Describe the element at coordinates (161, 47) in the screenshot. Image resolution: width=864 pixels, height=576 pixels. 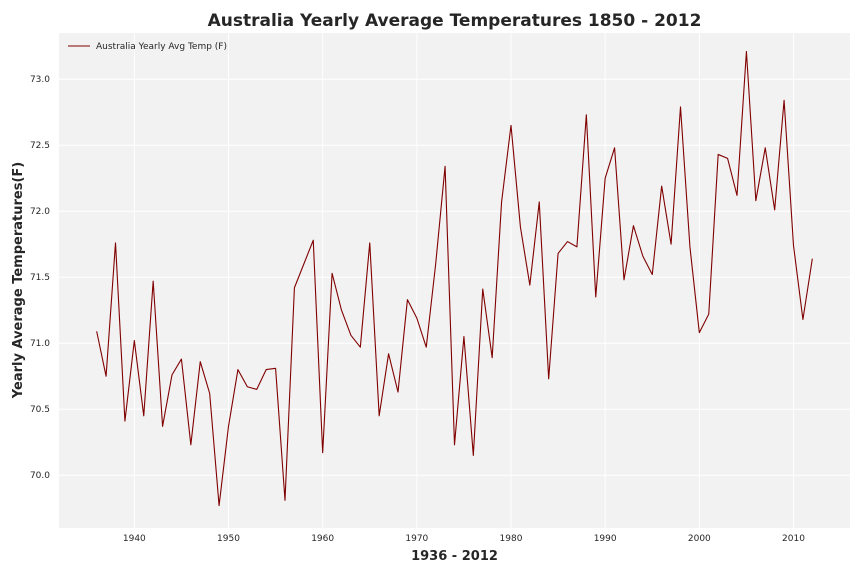
I see `legend-label: Australia Yearly Avg Temp (F)` at that location.